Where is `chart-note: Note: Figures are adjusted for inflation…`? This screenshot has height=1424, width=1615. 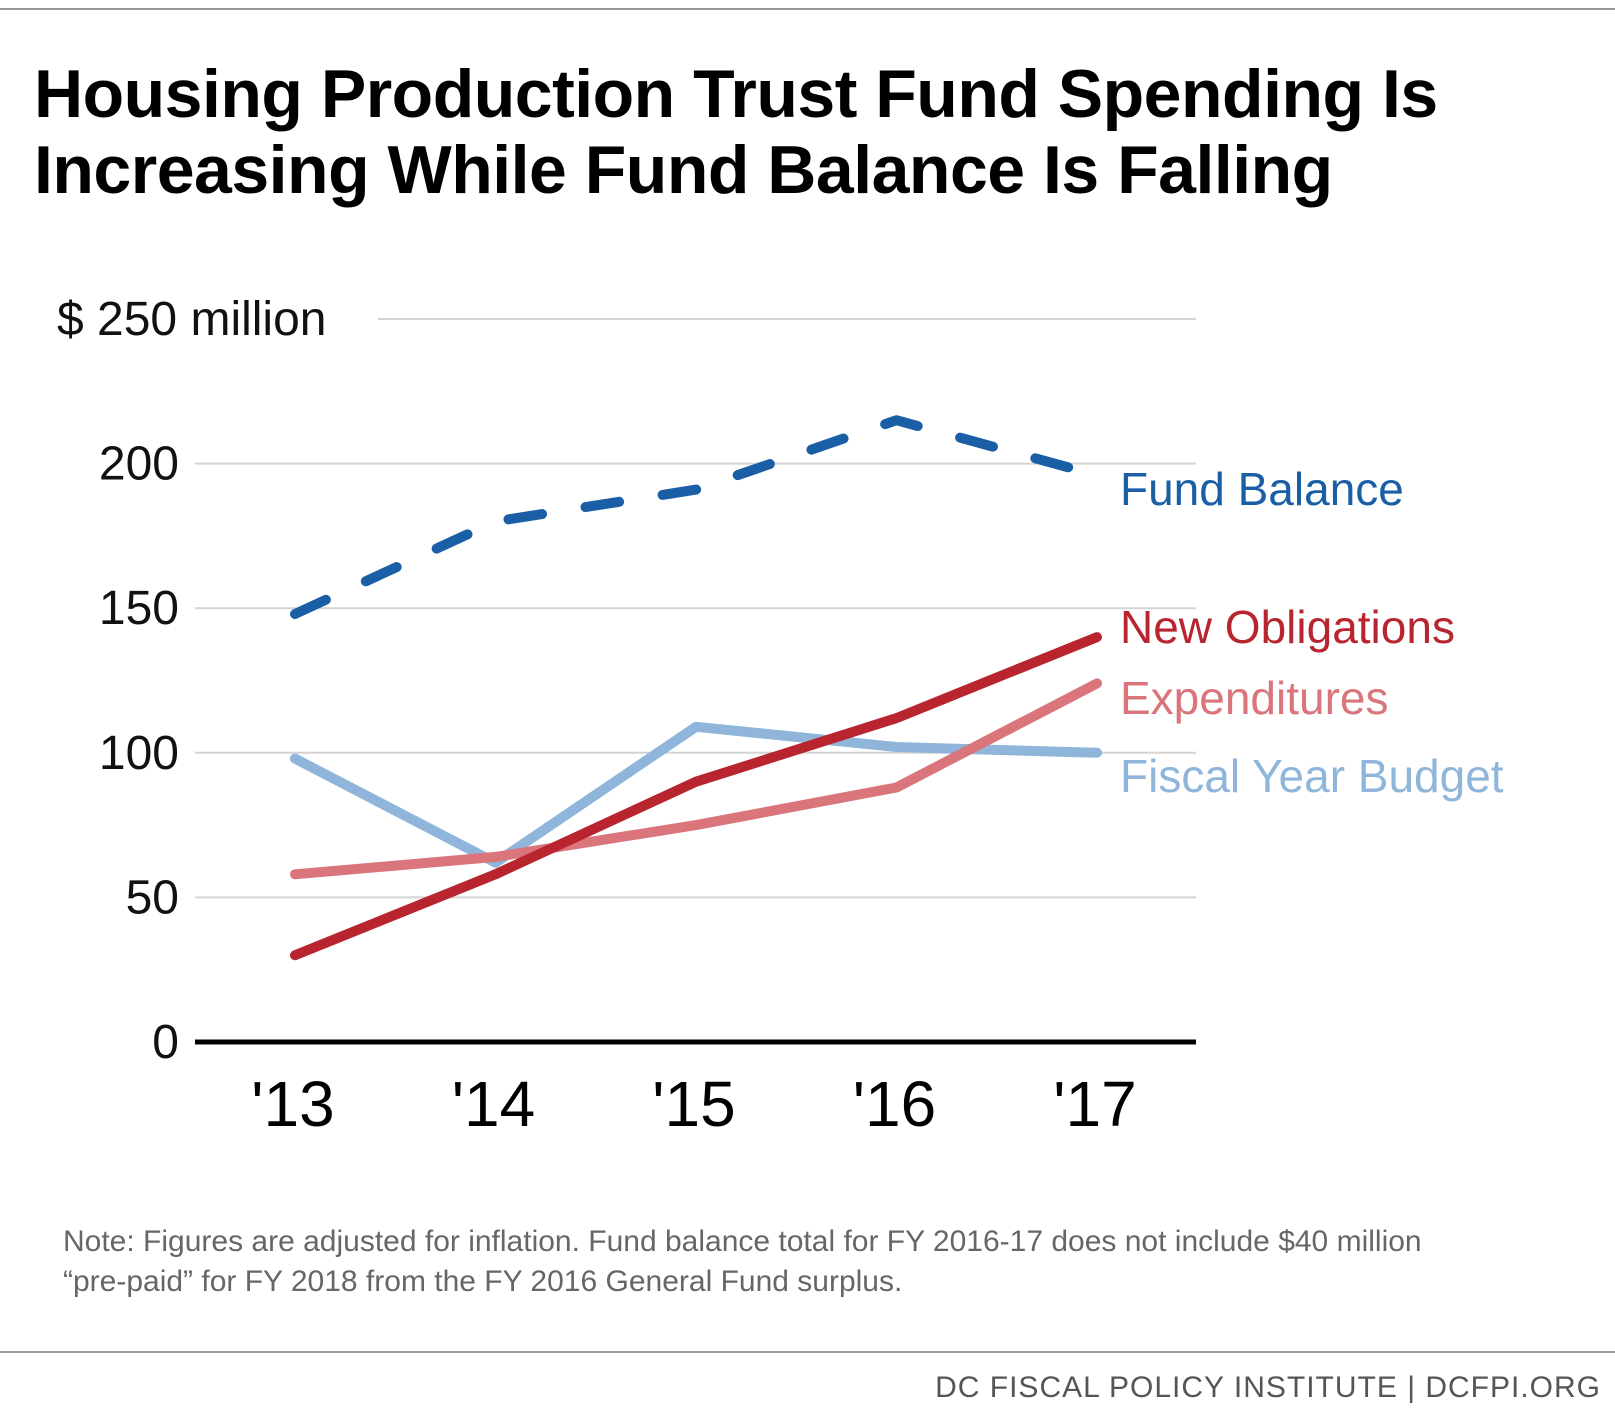 chart-note: Note: Figures are adjusted for inflation… is located at coordinates (813, 1262).